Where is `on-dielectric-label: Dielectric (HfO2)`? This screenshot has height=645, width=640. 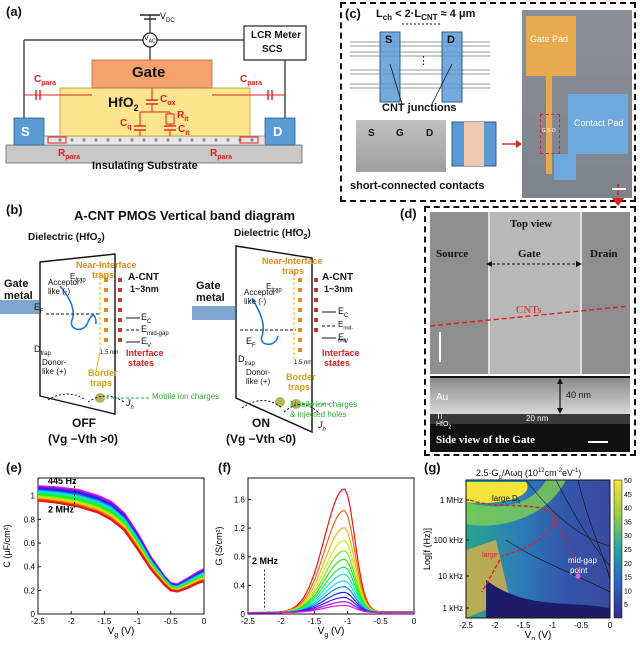 on-dielectric-label: Dielectric (HfO2) is located at coordinates (272, 234).